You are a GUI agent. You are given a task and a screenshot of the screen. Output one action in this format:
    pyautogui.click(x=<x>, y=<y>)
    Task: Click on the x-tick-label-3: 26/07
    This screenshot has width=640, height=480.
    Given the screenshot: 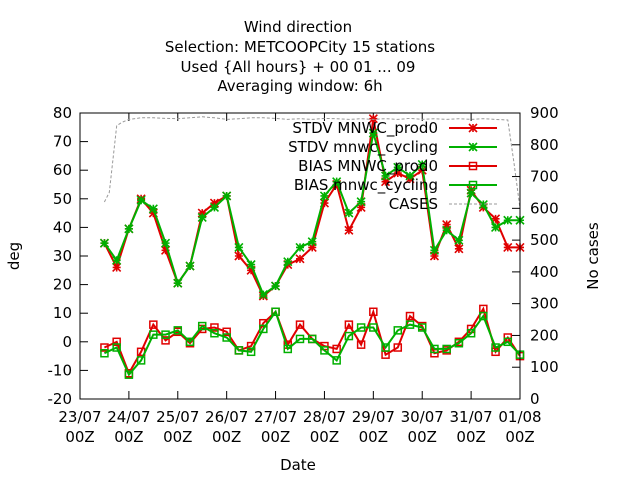 What is the action you would take?
    pyautogui.click(x=226, y=417)
    